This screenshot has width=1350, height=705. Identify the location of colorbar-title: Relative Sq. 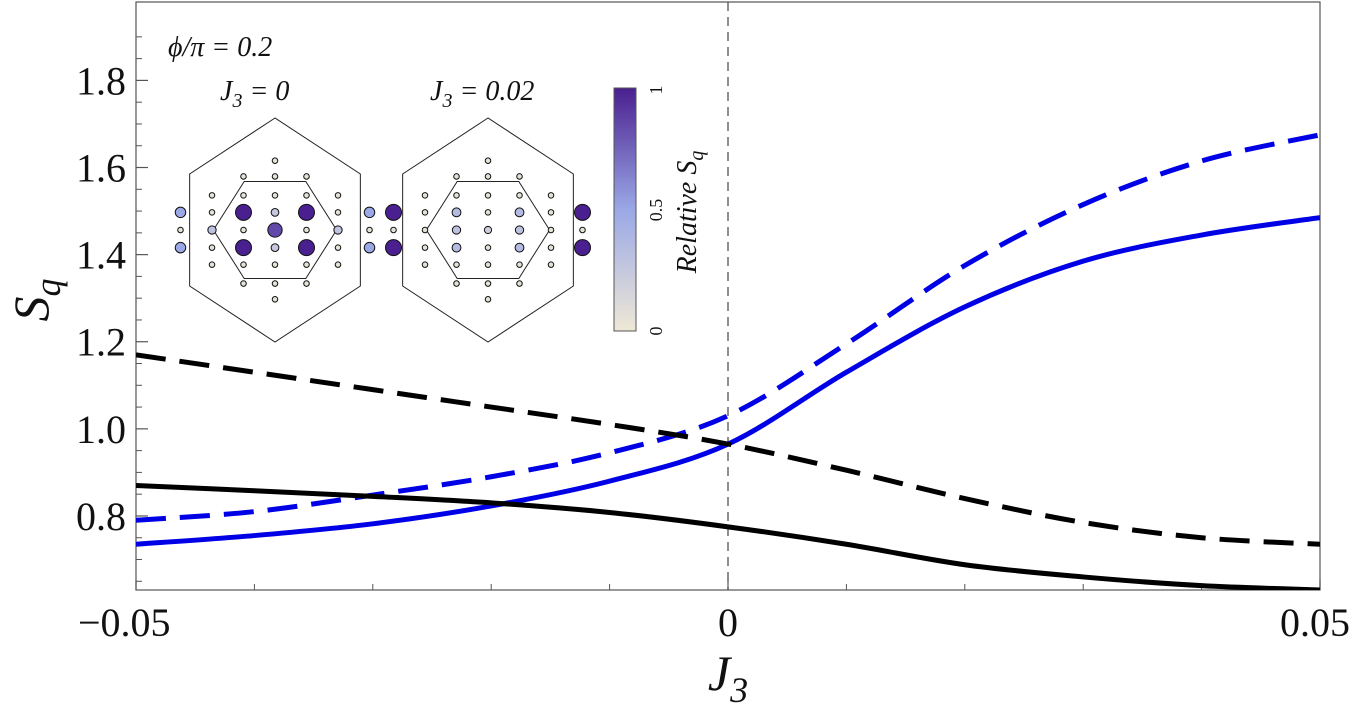
(690, 213).